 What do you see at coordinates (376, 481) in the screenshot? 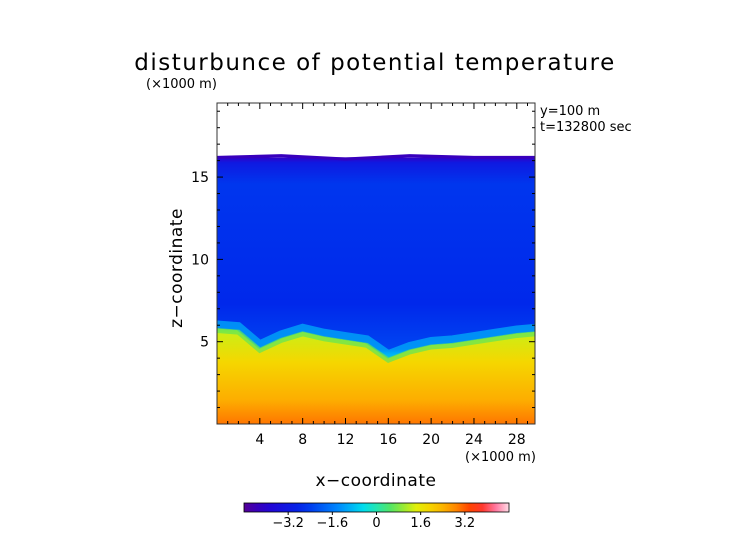
I see `x-axis-title: x−coordinate` at bounding box center [376, 481].